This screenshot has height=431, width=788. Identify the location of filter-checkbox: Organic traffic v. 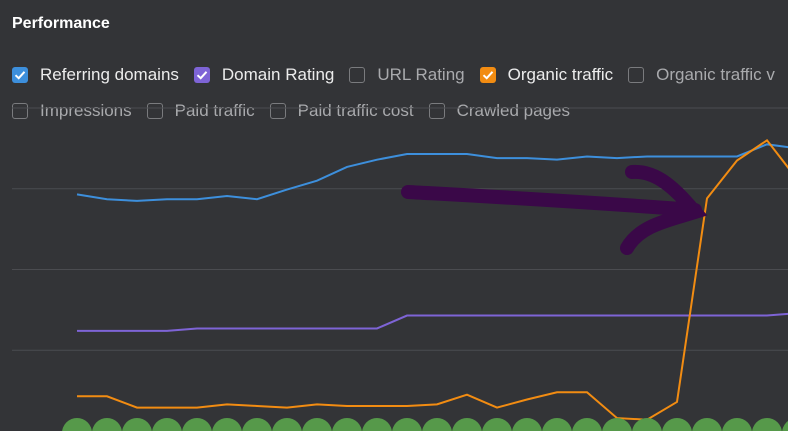
(701, 75).